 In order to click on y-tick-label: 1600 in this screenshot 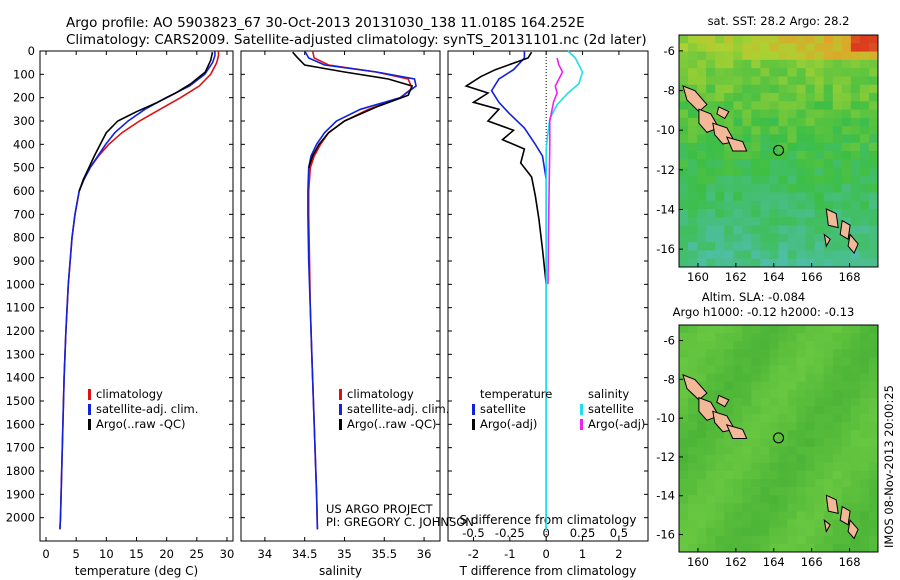, I will do `click(20, 424)`.